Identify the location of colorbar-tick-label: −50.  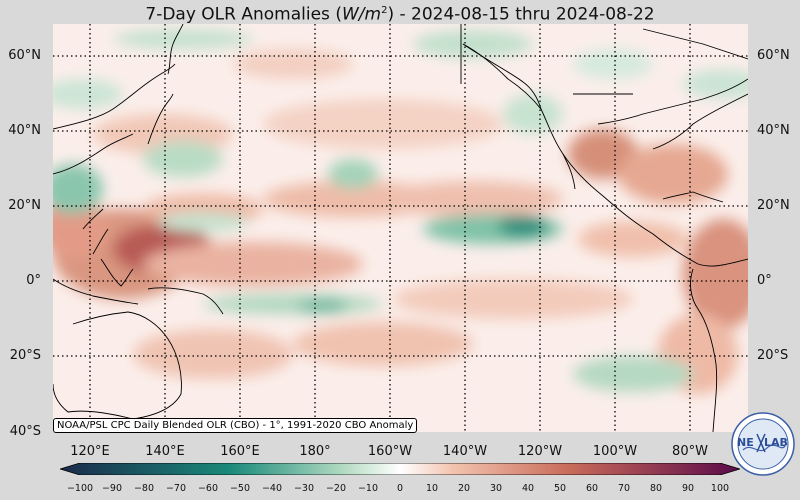
(240, 488).